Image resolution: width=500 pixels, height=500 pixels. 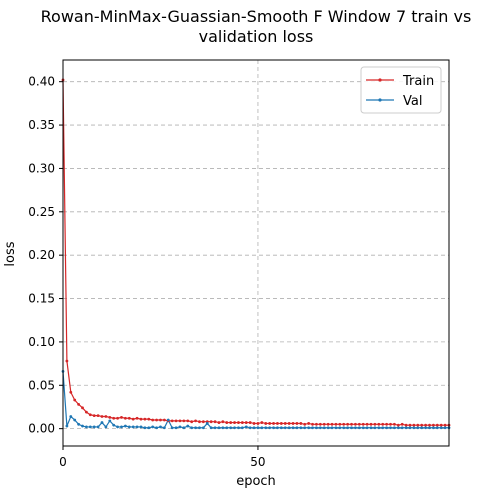 What do you see at coordinates (41, 255) in the screenshot?
I see `y-tick-label: 0.20` at bounding box center [41, 255].